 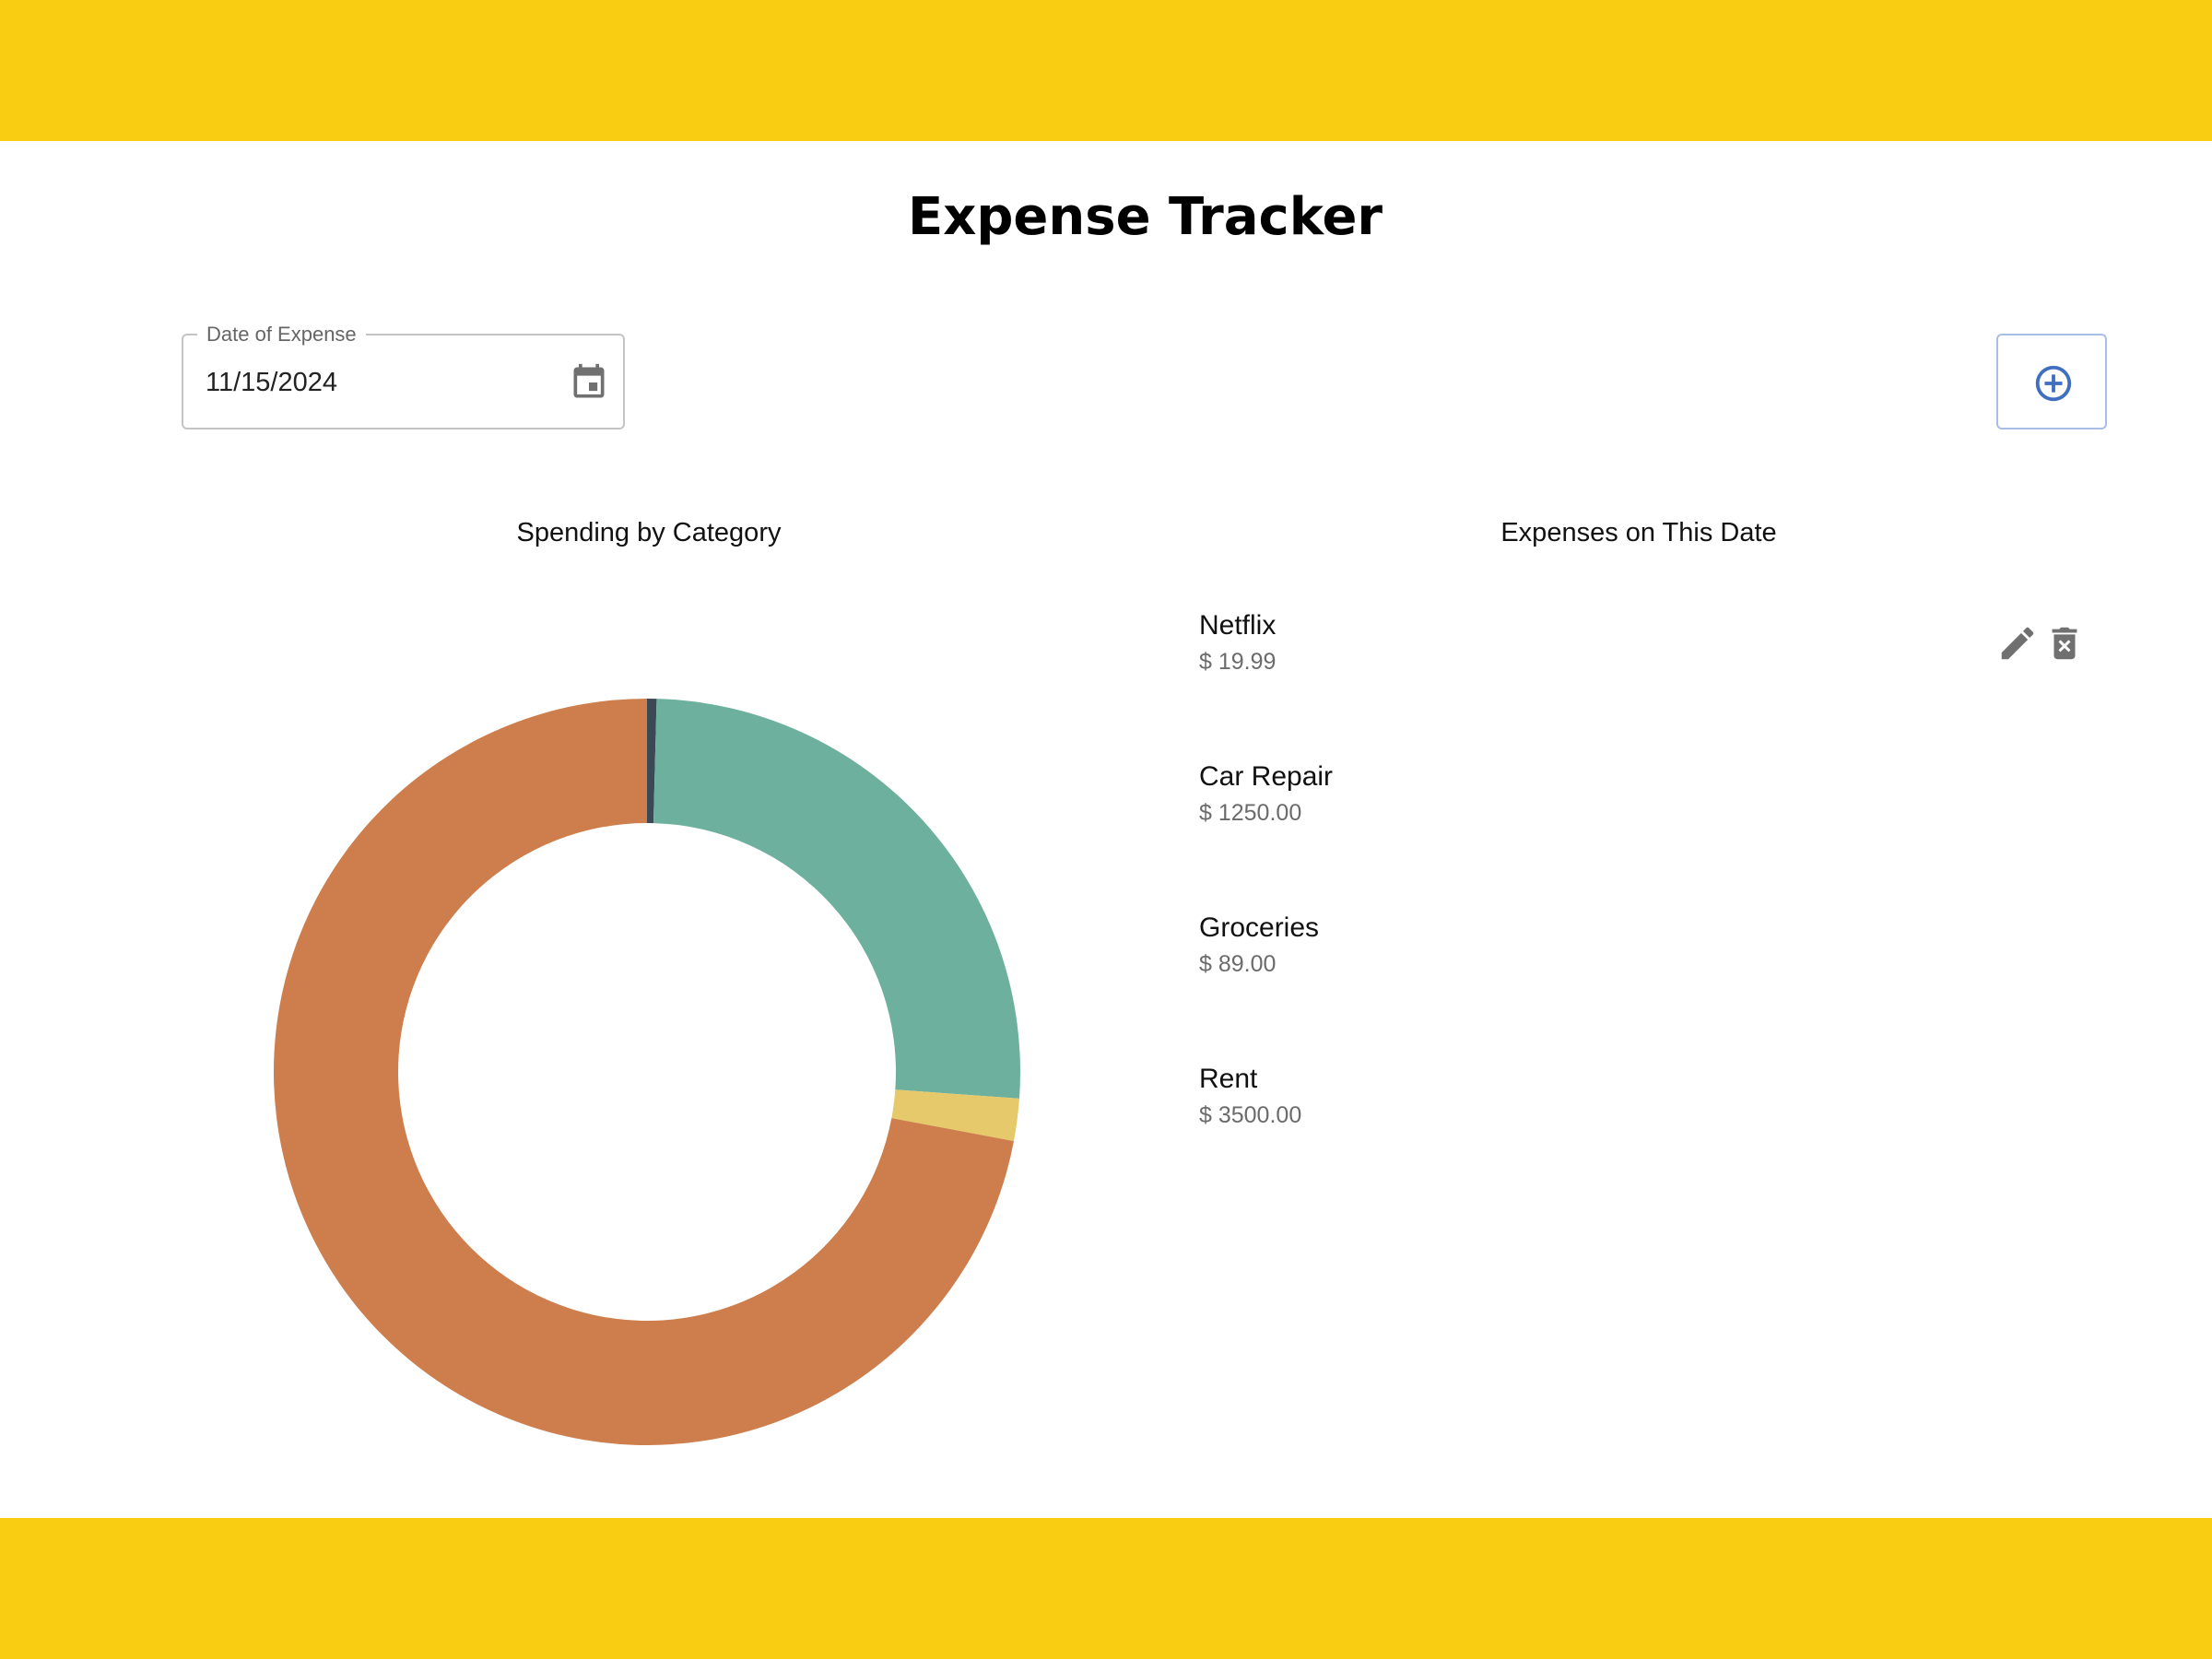 I want to click on page-title: Expense Tracker, so click(x=1145, y=216).